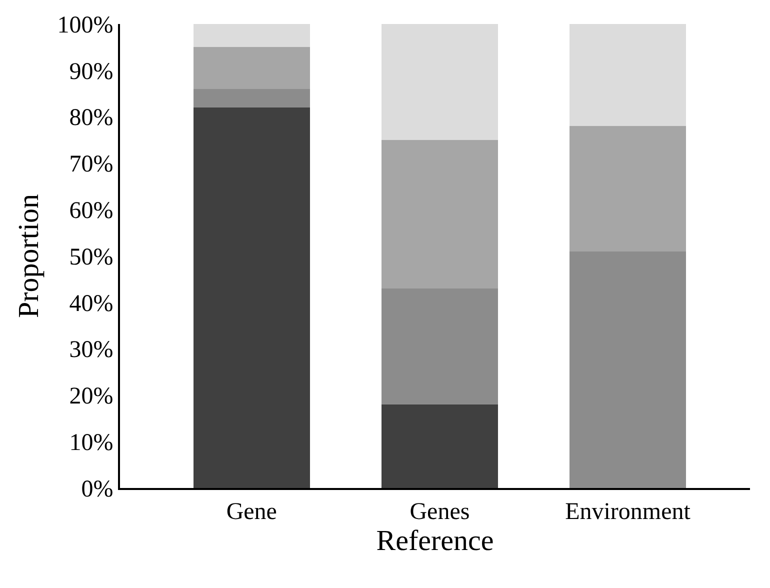 The image size is (770, 588). Describe the element at coordinates (91, 165) in the screenshot. I see `y-tick-label: 70%` at that location.